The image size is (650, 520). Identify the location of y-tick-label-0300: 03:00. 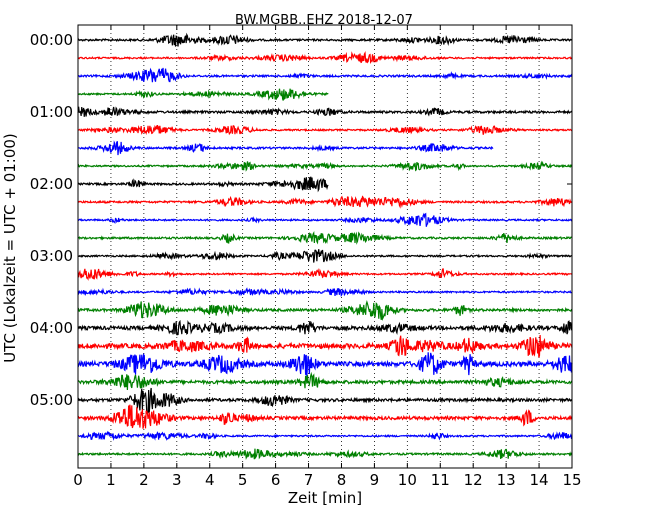
(51, 256).